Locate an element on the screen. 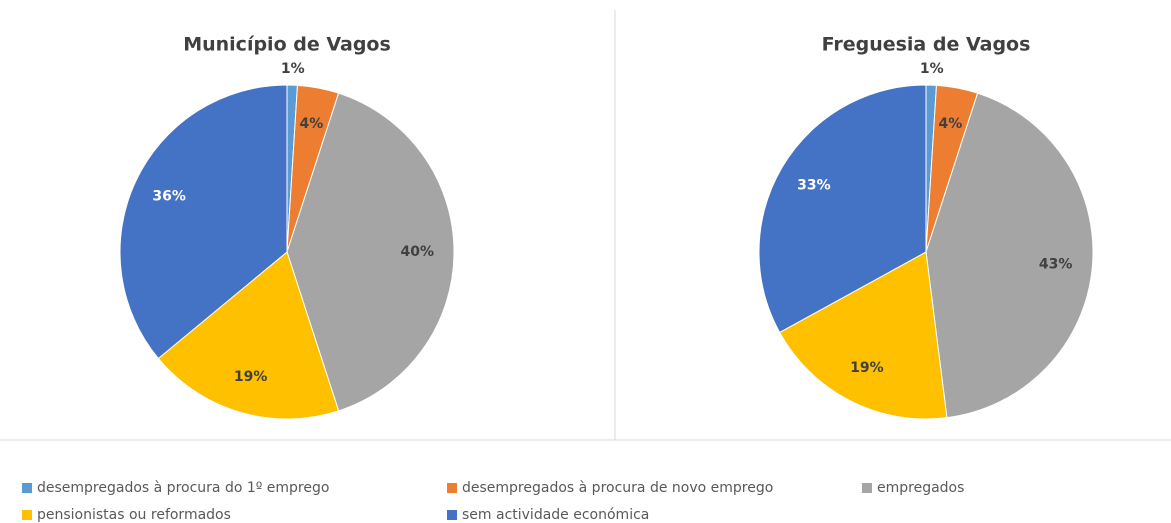  data-label: 36% is located at coordinates (169, 197).